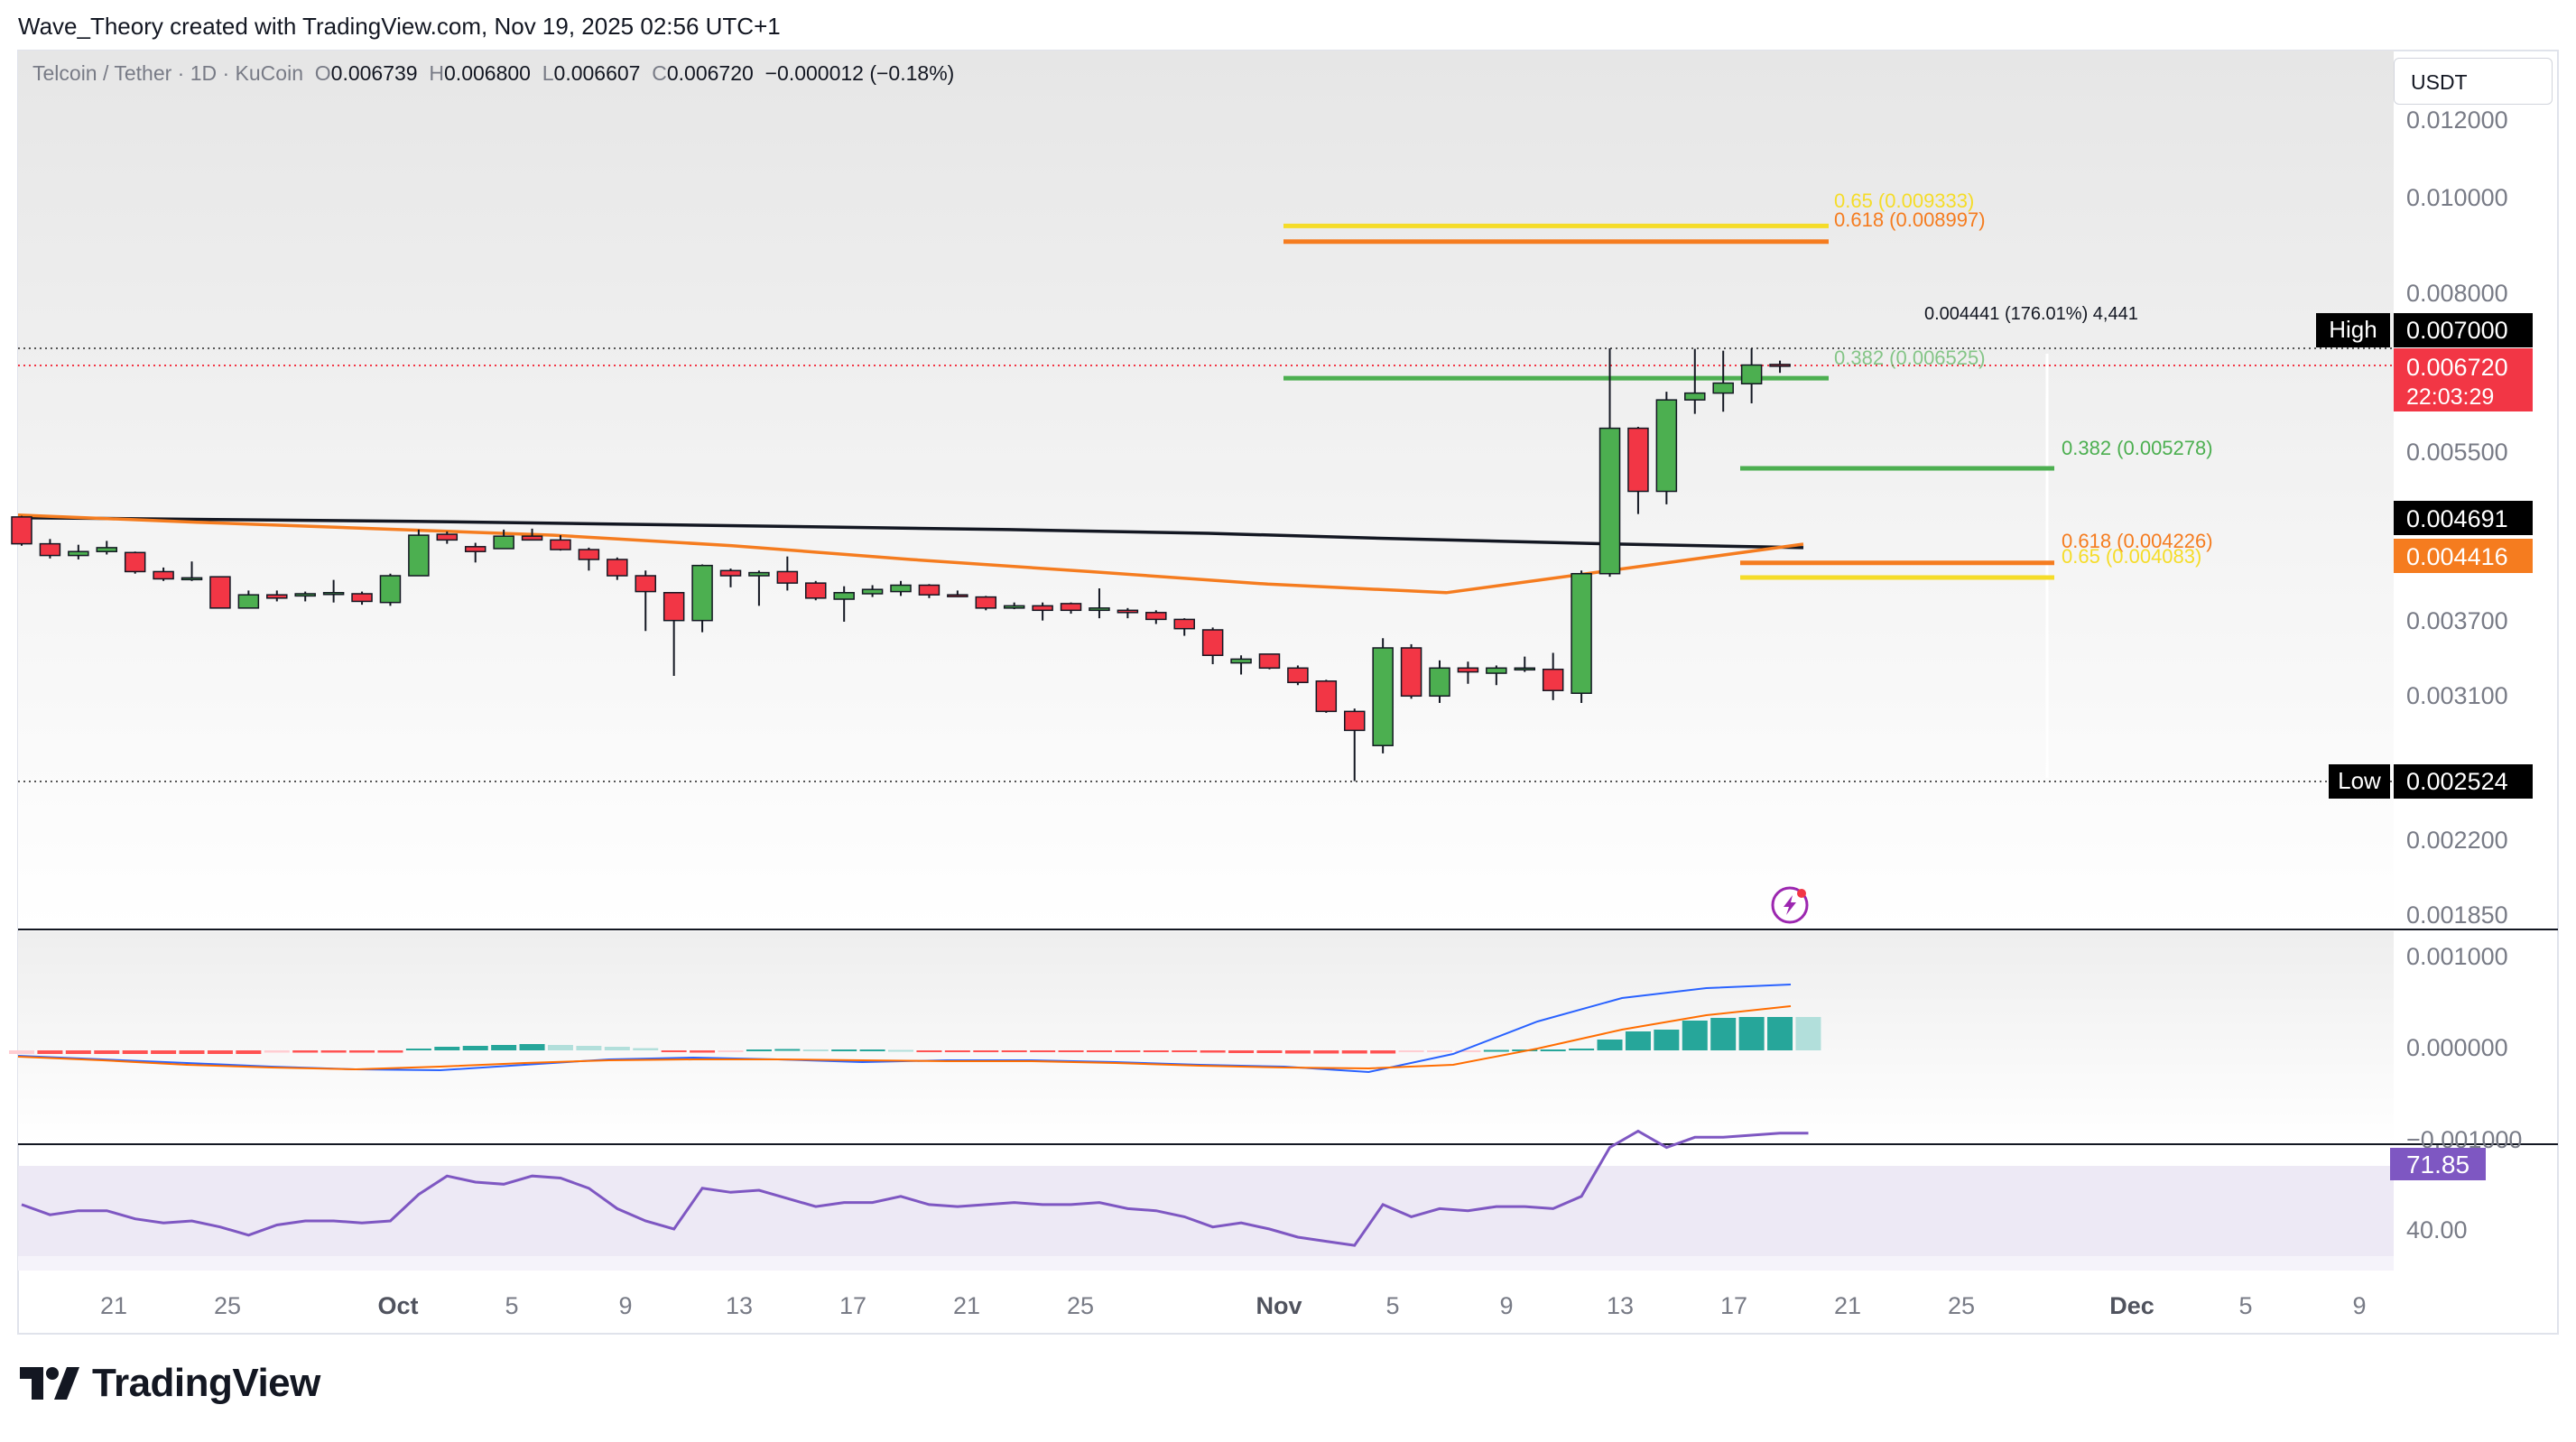 The width and height of the screenshot is (2576, 1442). What do you see at coordinates (397, 1305) in the screenshot?
I see `time-axis-label: Oct` at bounding box center [397, 1305].